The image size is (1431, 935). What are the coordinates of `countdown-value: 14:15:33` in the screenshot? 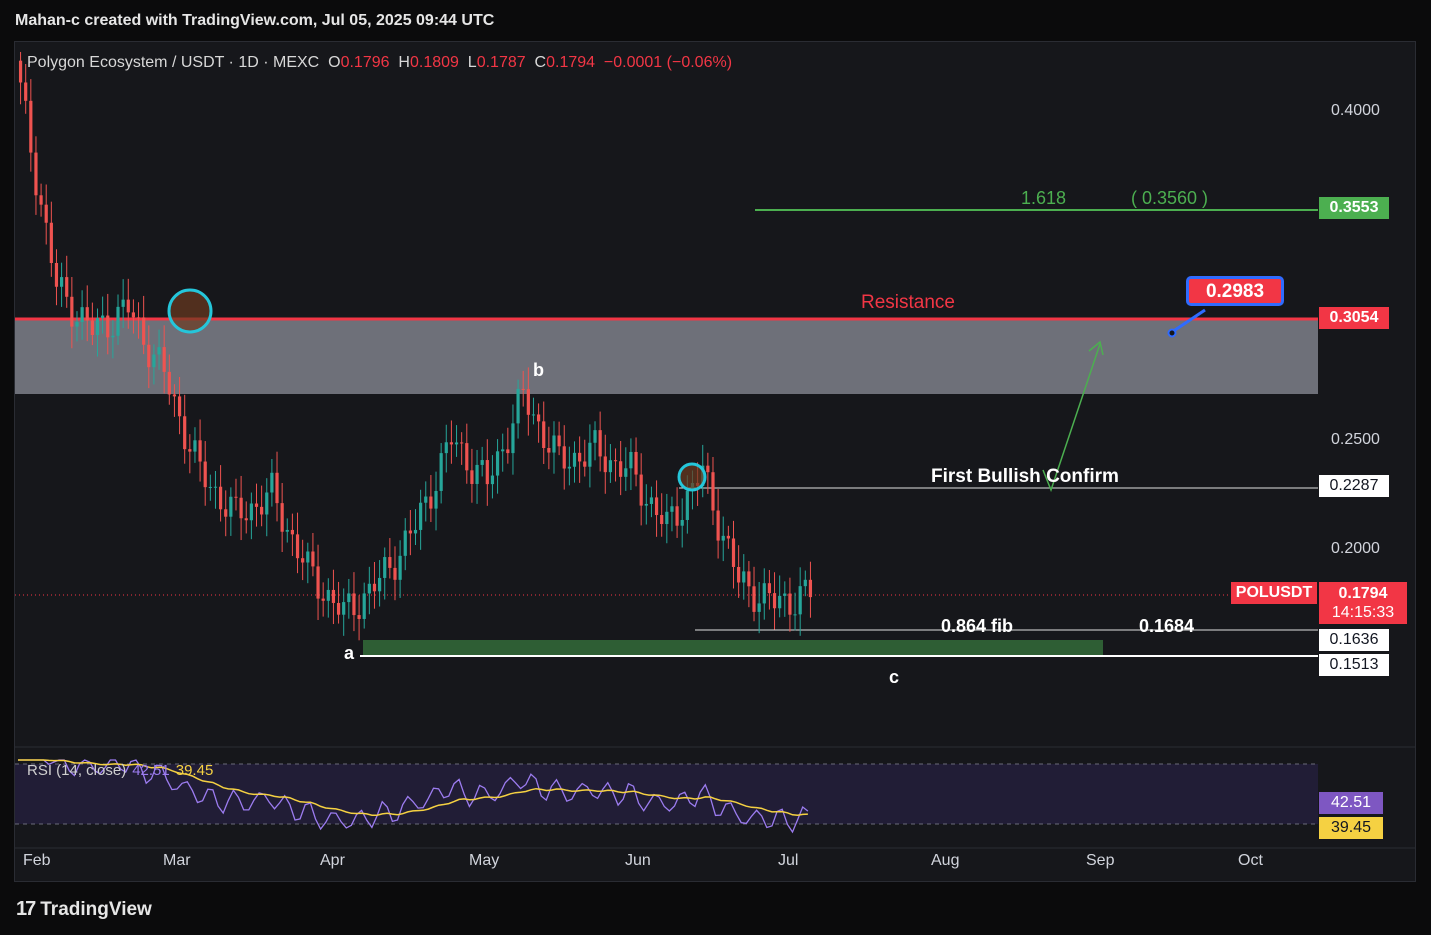 It's located at (1363, 612).